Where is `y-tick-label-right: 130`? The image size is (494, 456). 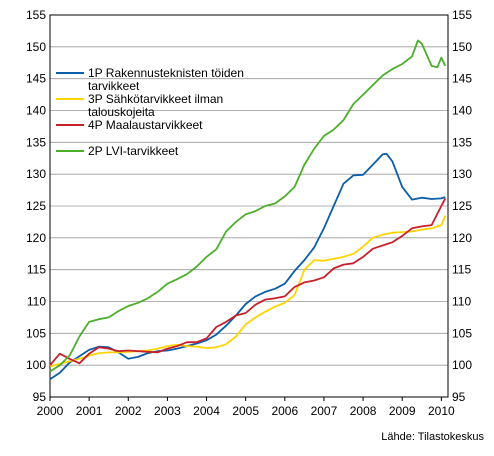 y-tick-label-right: 130 is located at coordinates (462, 174).